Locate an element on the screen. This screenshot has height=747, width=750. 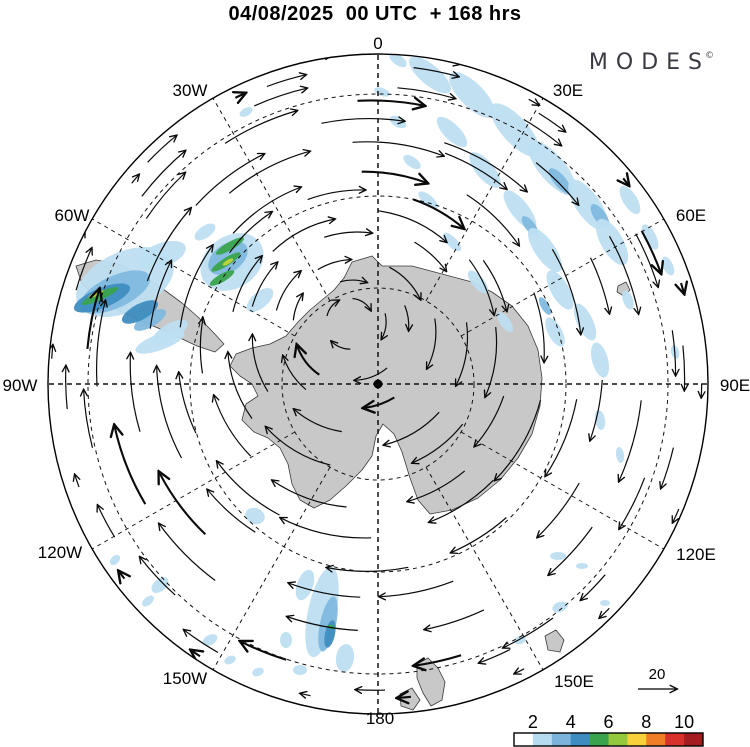
meridian-label: 150W is located at coordinates (185, 678).